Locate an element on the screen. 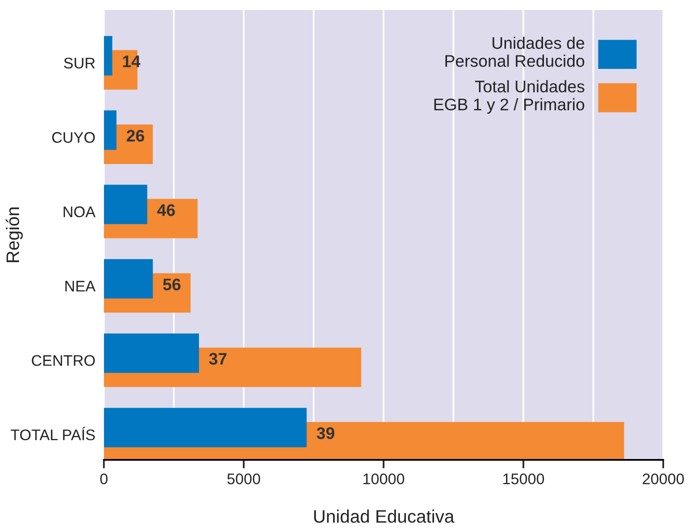 The image size is (688, 528). annotation: 46 is located at coordinates (166, 210).